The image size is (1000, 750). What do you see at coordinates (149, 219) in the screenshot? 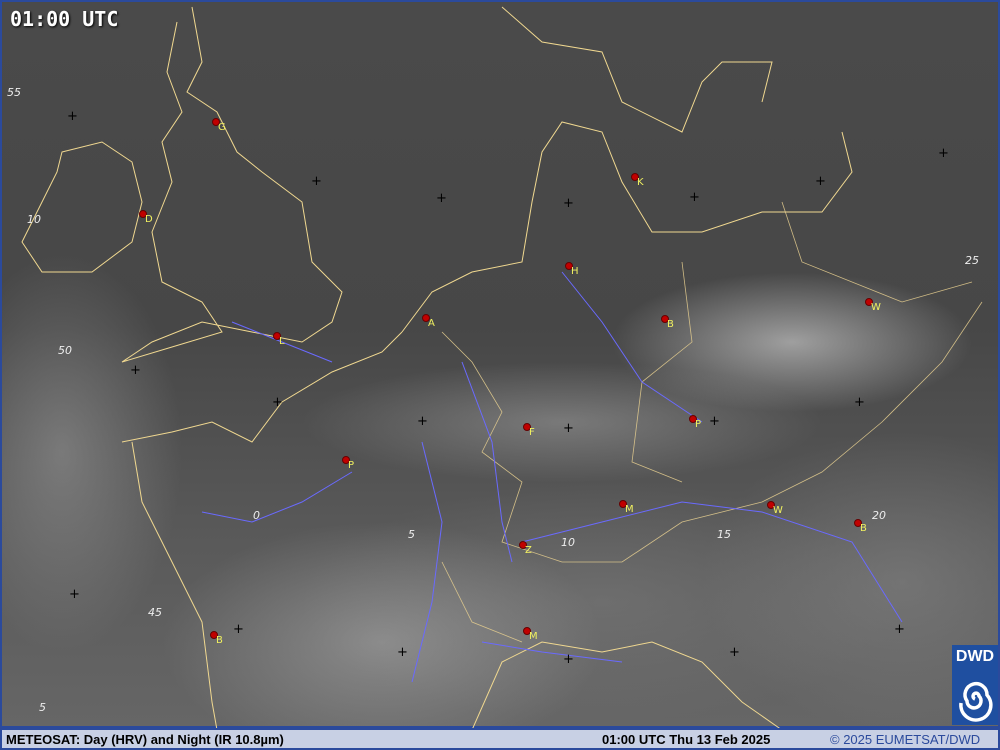
I see `city-label: D` at bounding box center [149, 219].